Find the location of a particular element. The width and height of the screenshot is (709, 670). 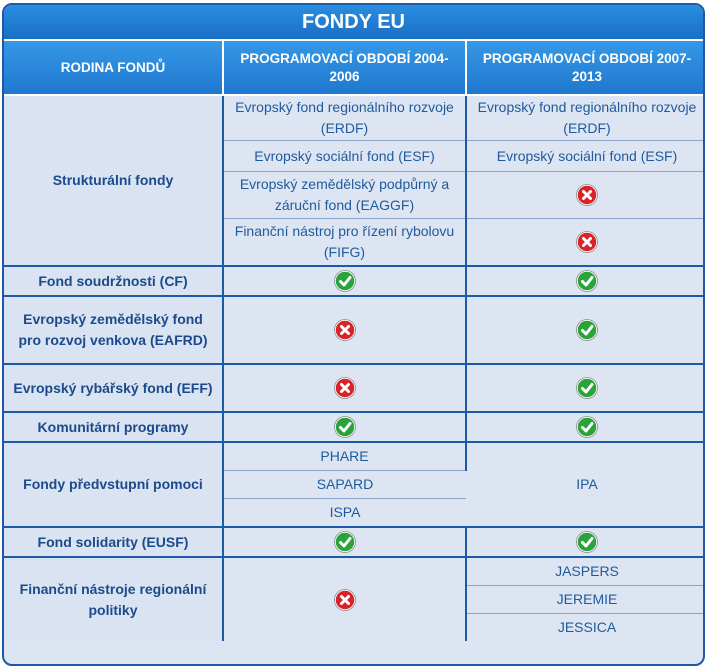

table-row: JEREMIE is located at coordinates (353, 599).